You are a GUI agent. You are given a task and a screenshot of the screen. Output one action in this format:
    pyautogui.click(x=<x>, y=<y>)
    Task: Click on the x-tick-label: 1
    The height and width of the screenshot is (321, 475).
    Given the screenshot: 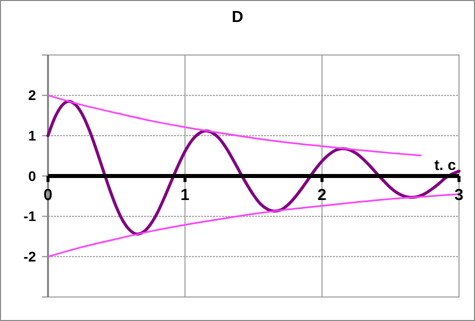 What is the action you would take?
    pyautogui.click(x=185, y=195)
    